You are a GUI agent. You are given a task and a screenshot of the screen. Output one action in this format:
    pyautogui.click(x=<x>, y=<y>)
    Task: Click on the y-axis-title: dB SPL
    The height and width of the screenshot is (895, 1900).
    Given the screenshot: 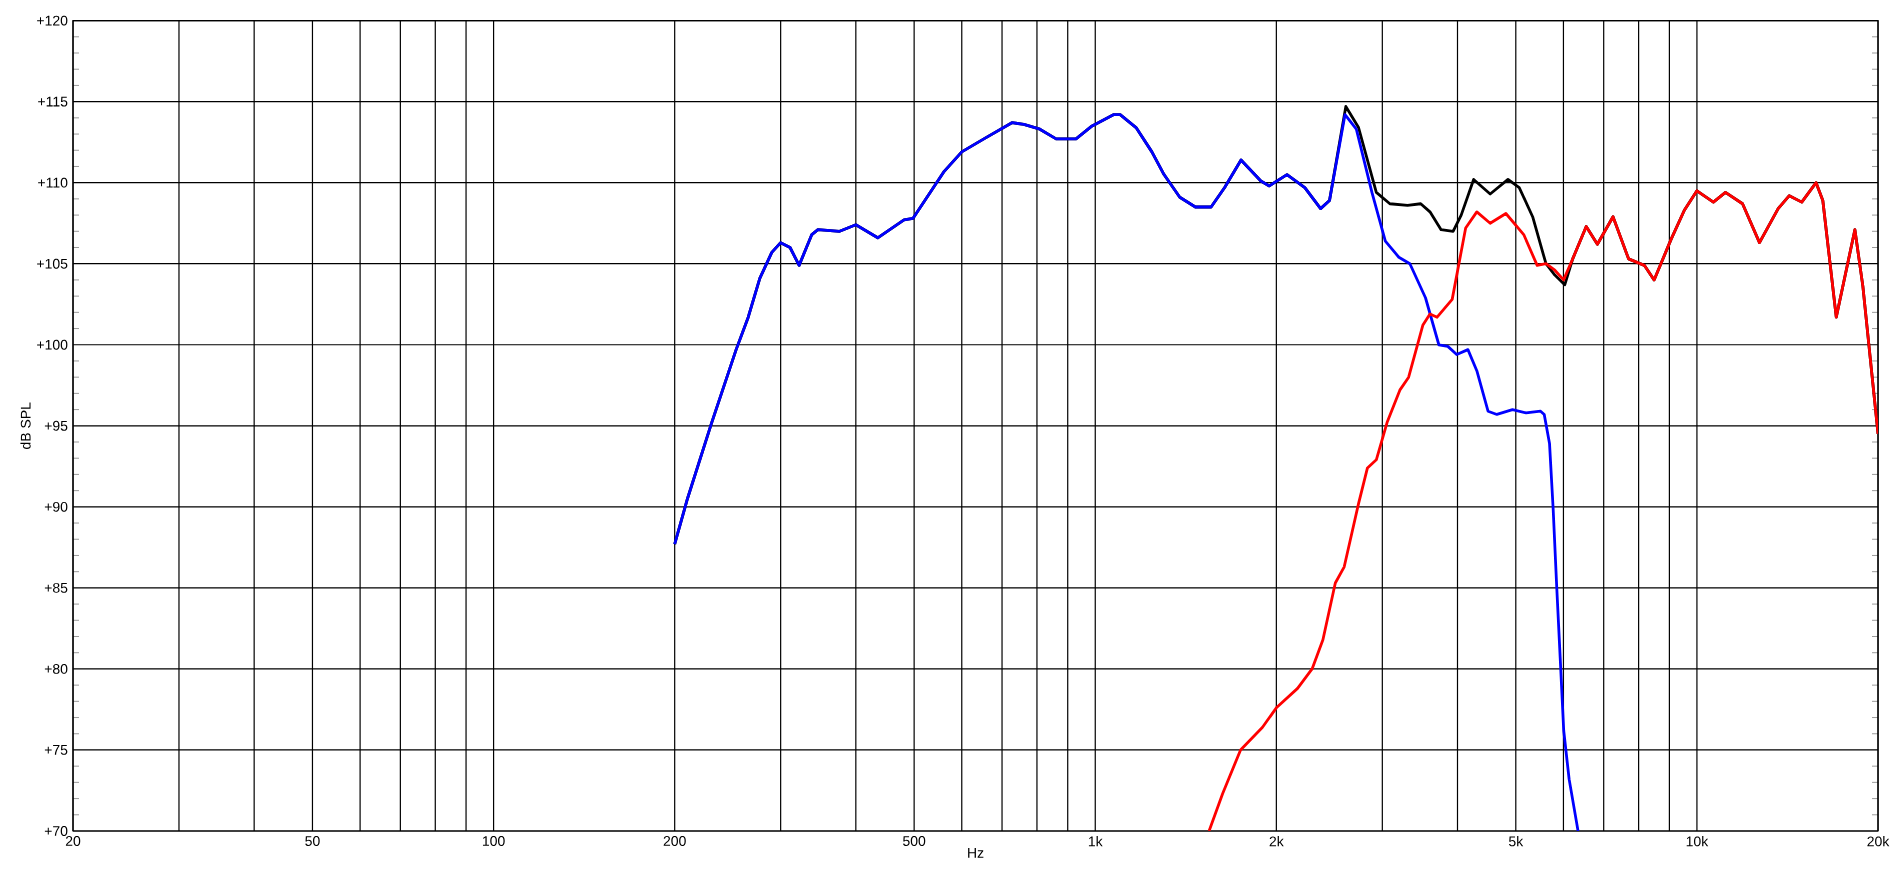 What is the action you would take?
    pyautogui.click(x=25, y=425)
    